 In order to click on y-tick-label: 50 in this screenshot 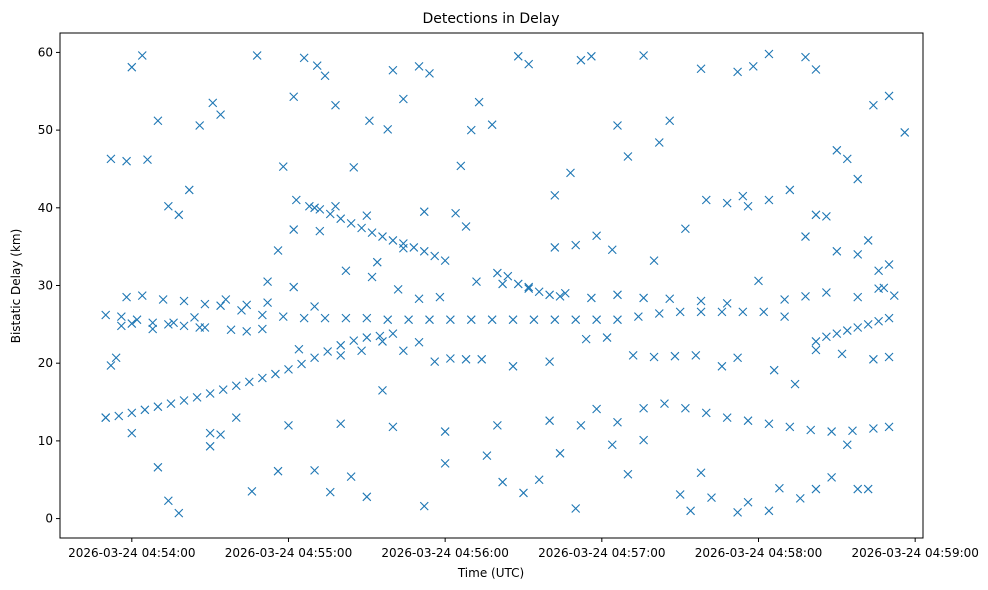, I will do `click(45, 130)`.